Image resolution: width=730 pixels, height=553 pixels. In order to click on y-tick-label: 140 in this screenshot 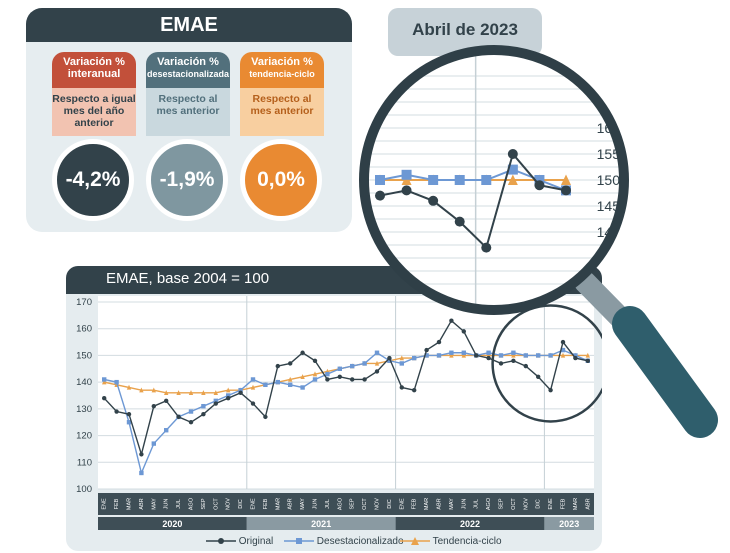, I will do `click(84, 382)`.